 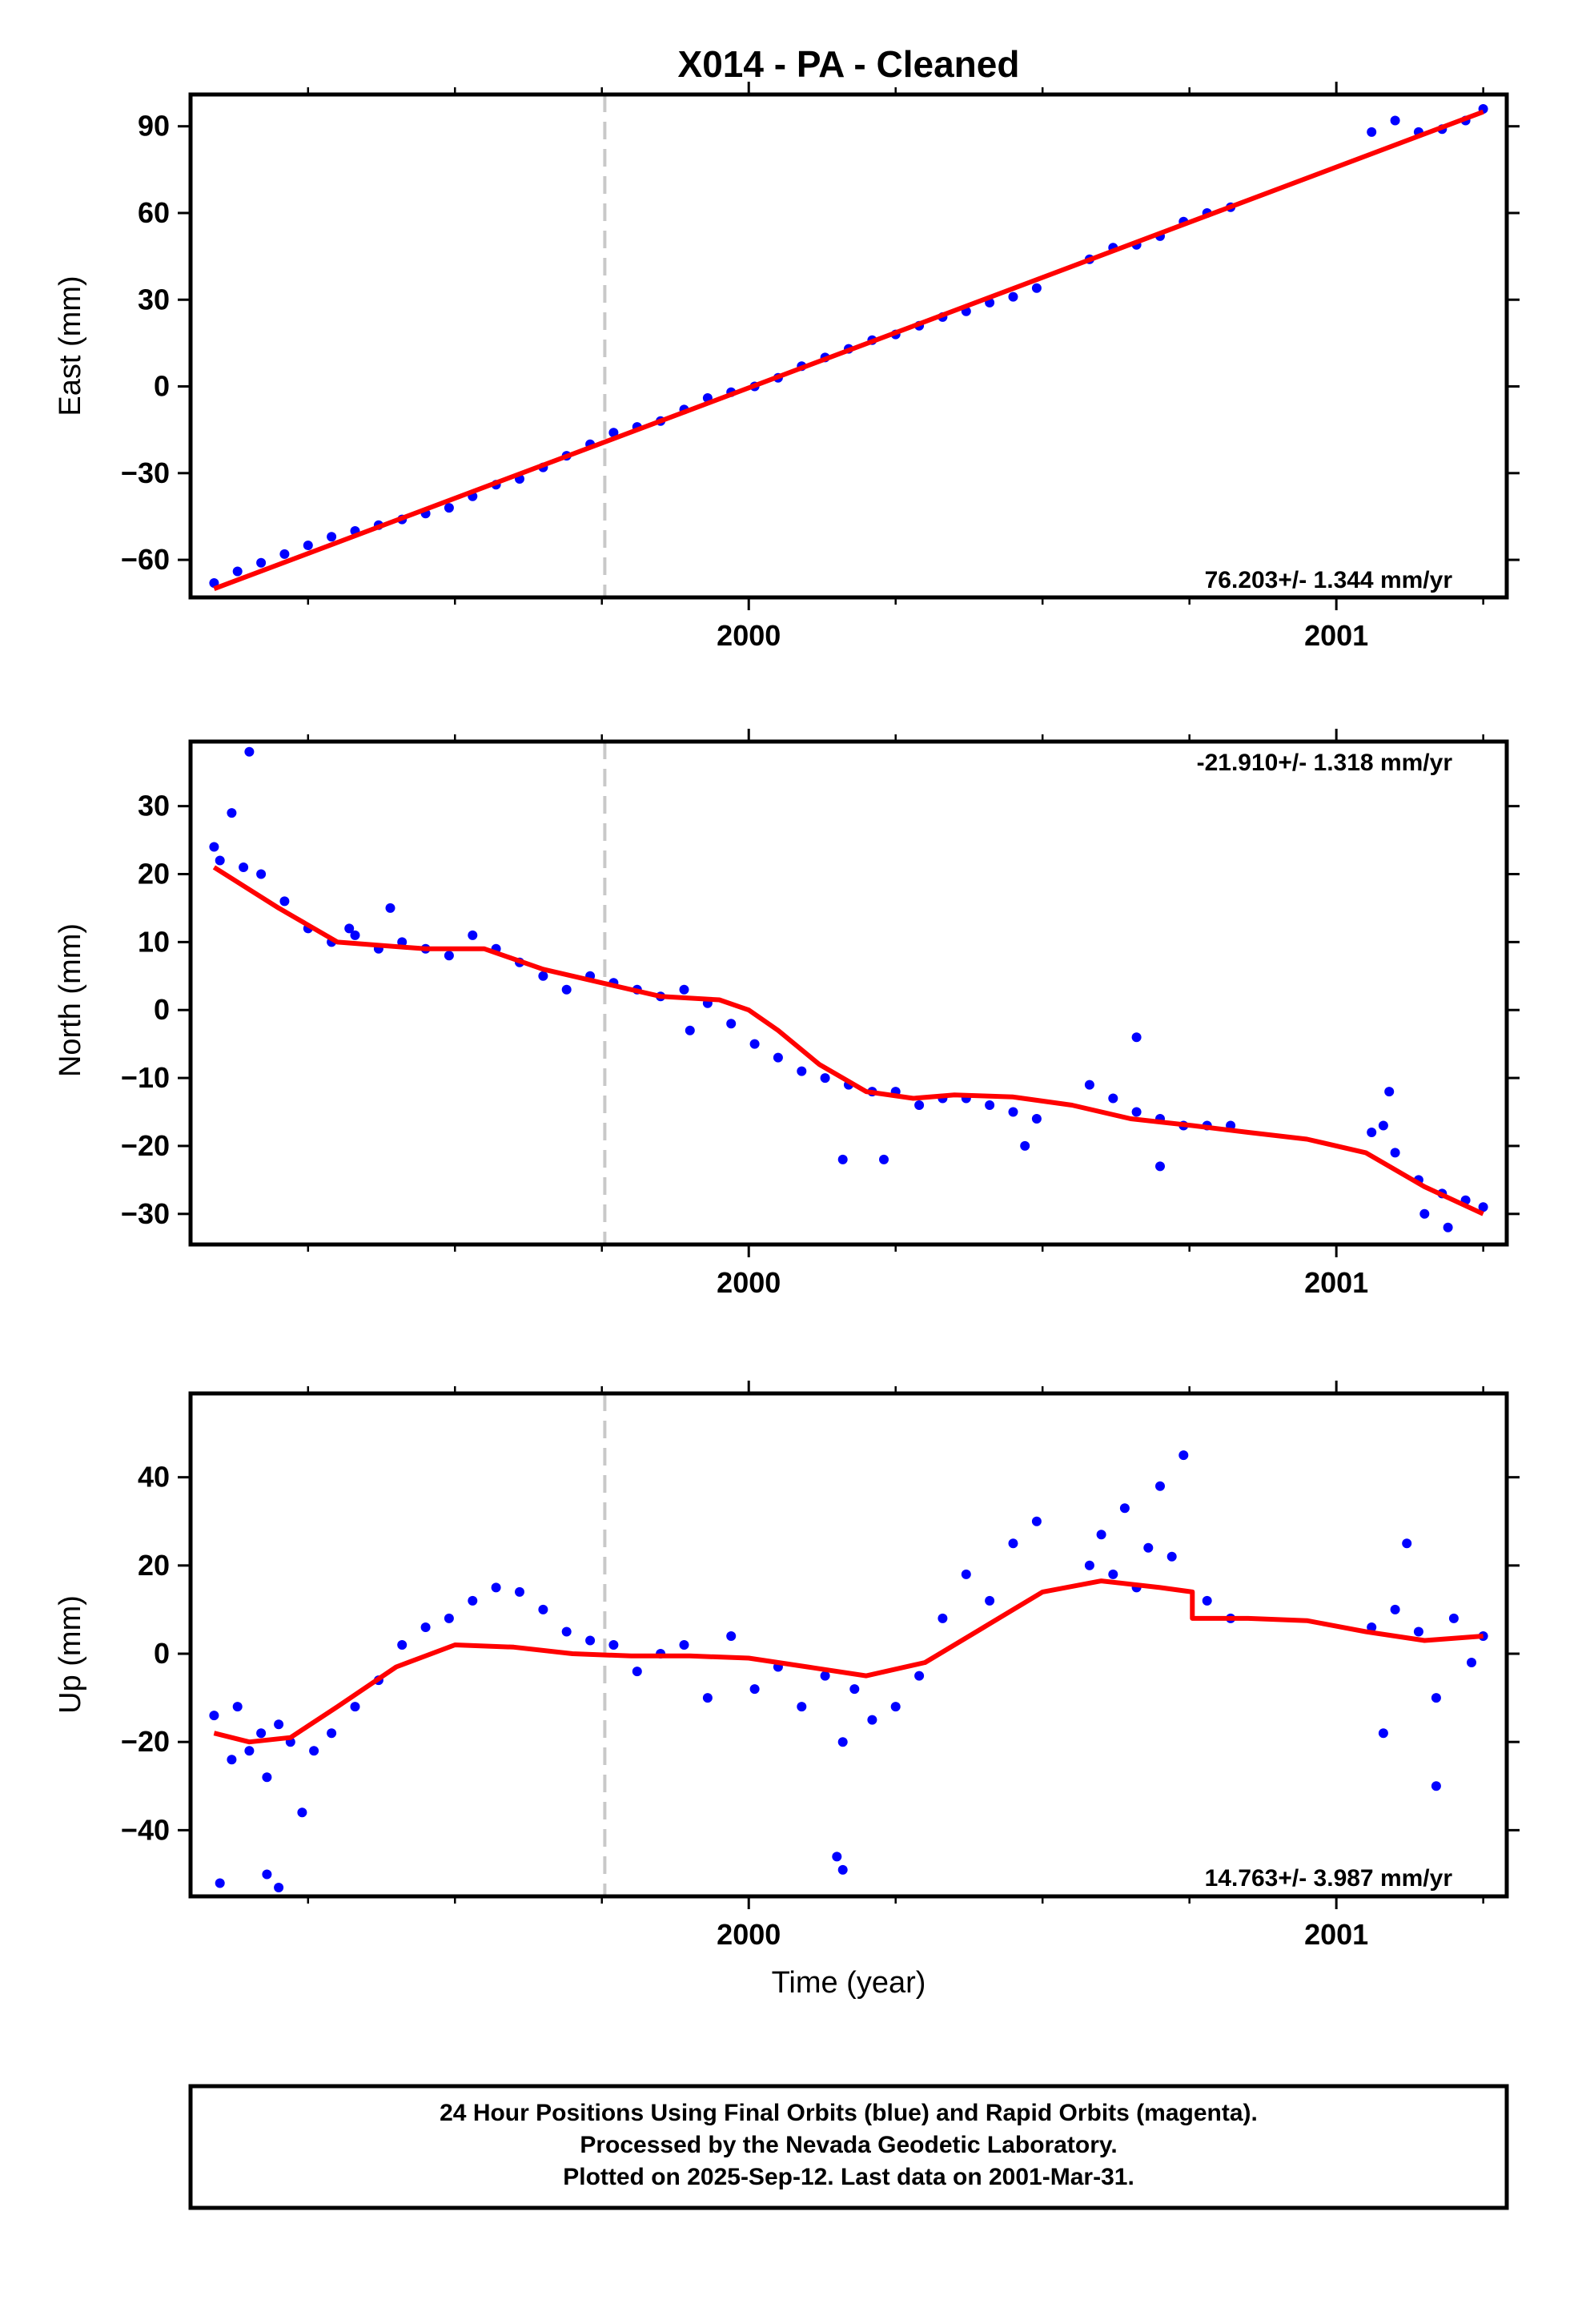 I want to click on up-rate-label: 14.763+/- 3.987 mm/yr, so click(x=1329, y=1878).